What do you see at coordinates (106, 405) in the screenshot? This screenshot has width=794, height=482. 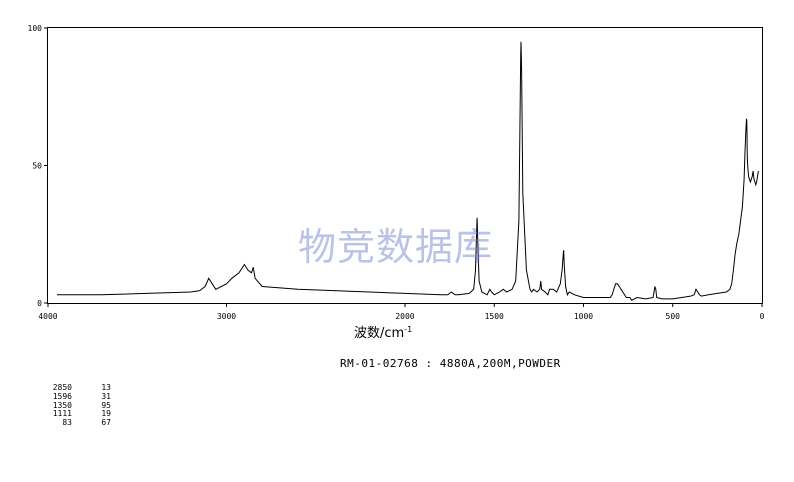 I see `peak-intensity: 95` at bounding box center [106, 405].